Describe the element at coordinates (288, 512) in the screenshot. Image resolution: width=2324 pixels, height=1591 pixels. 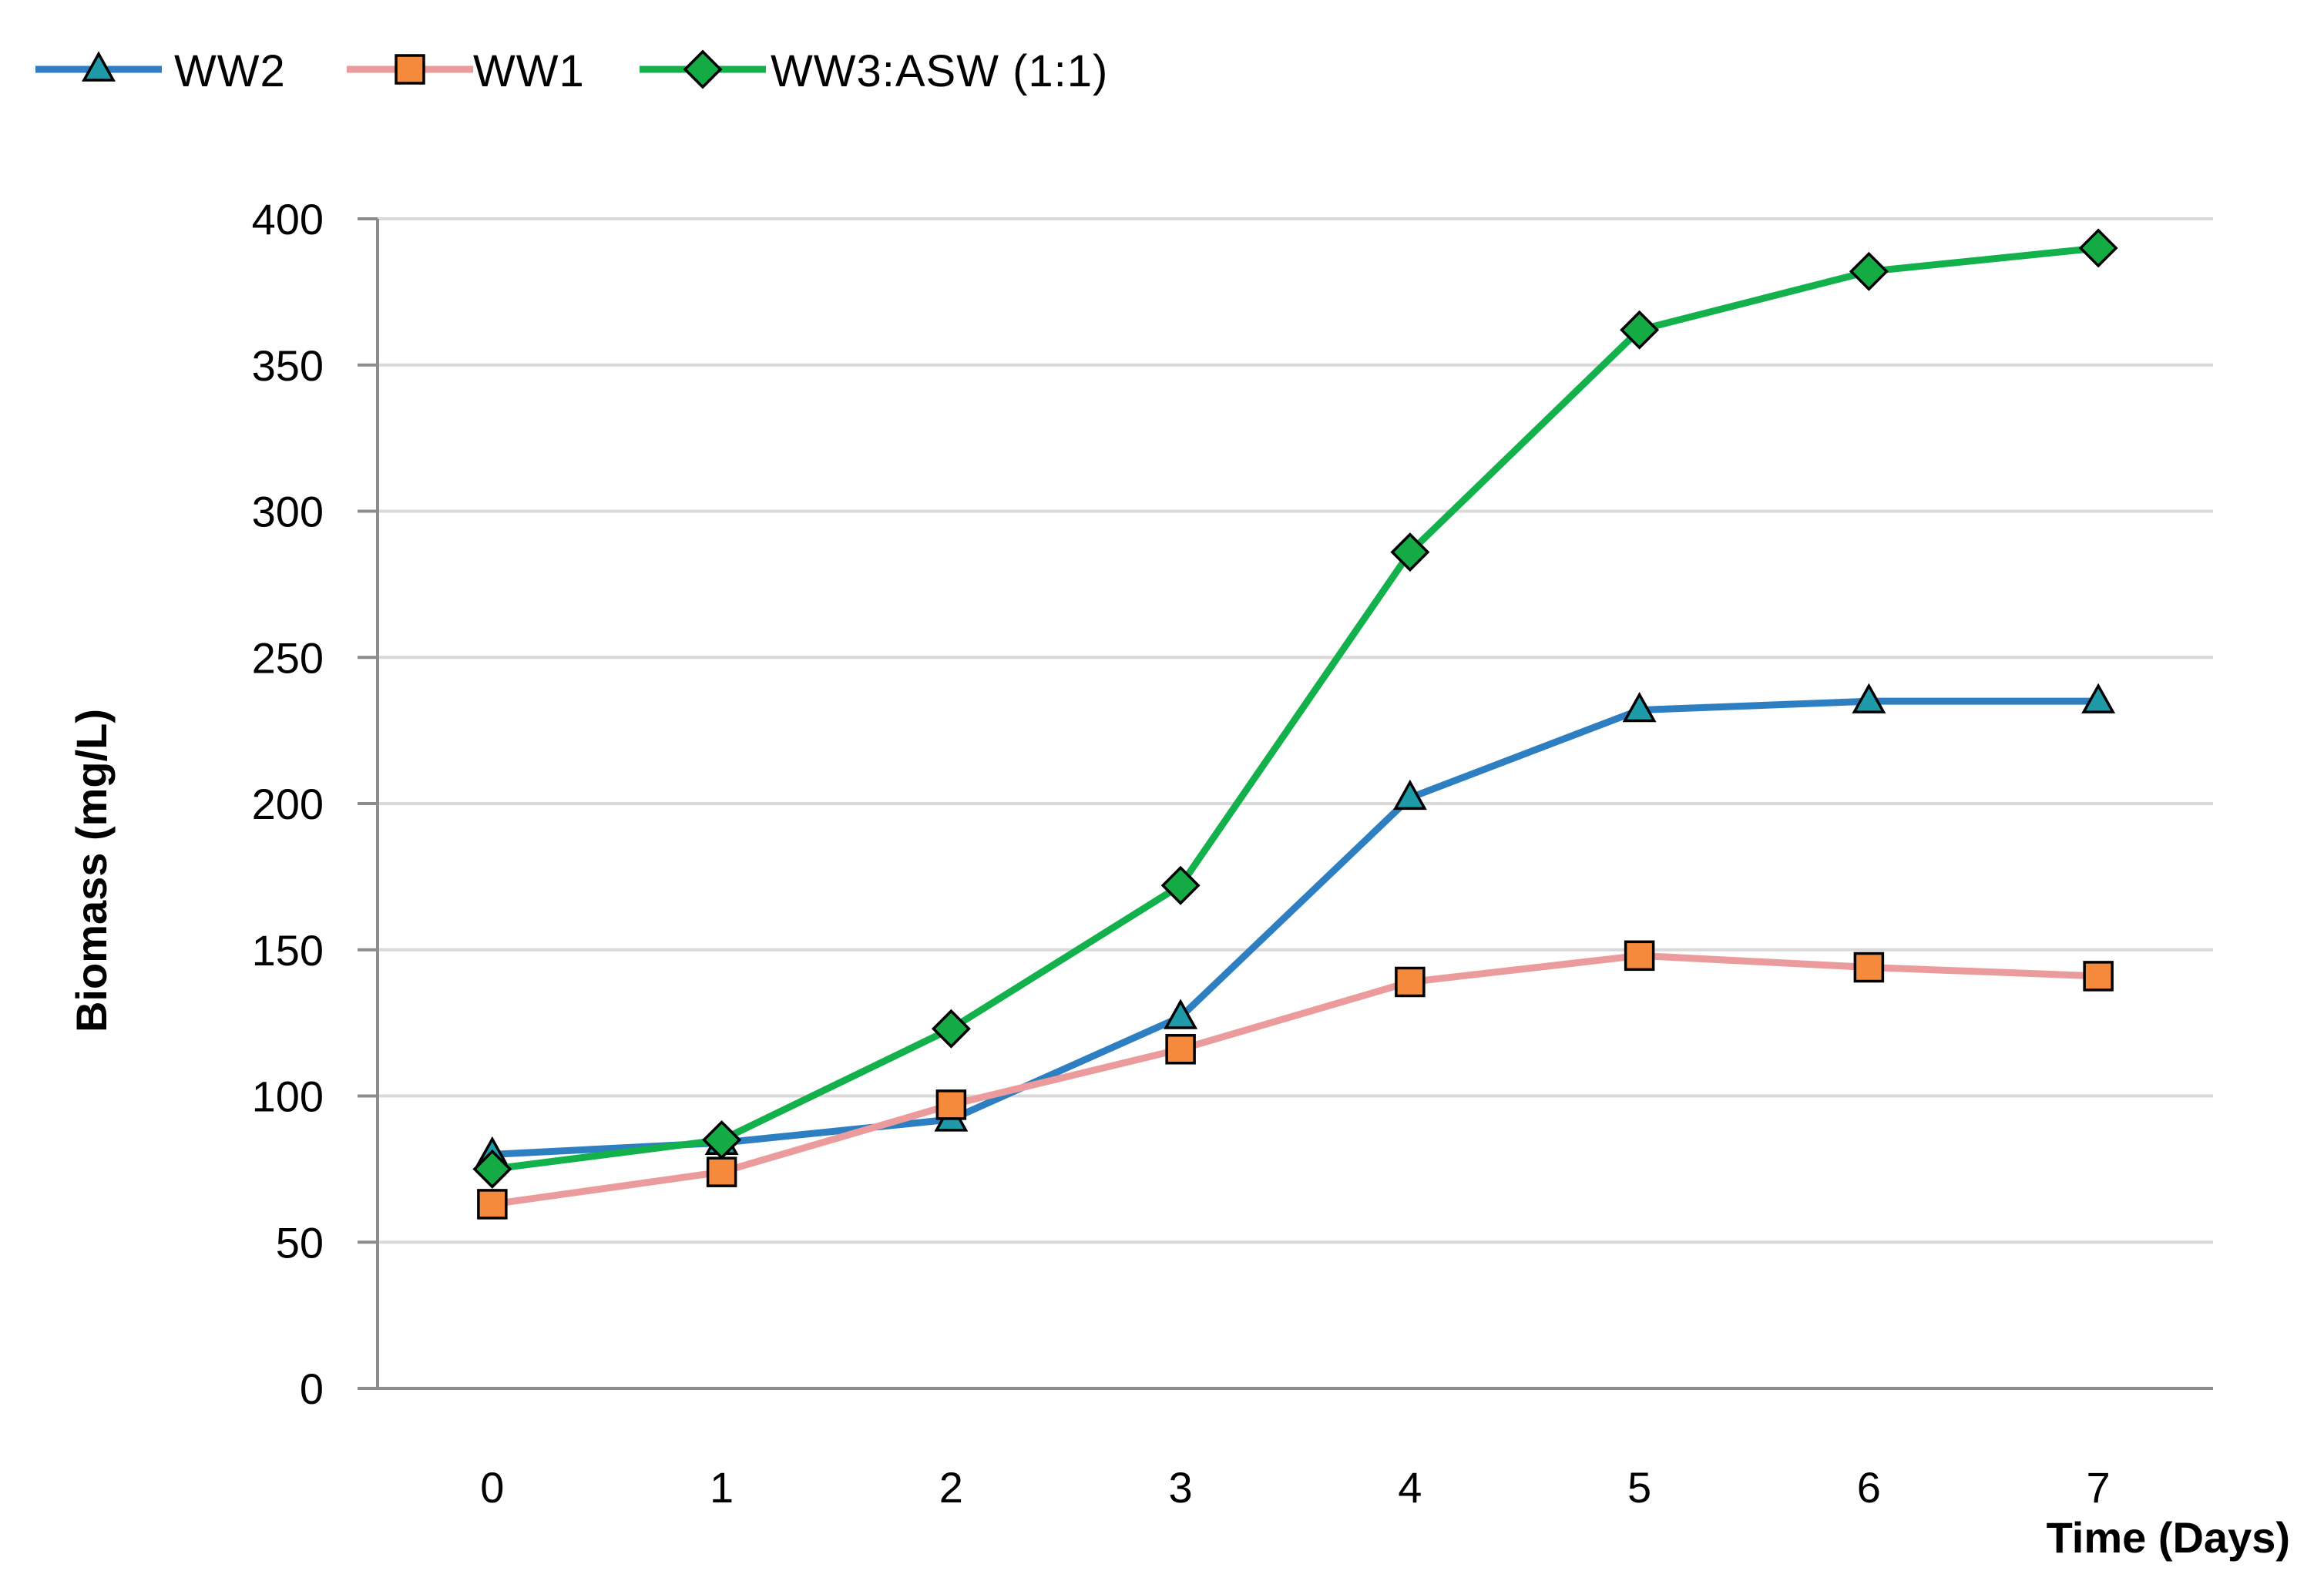
I see `y-tick-label: 300` at that location.